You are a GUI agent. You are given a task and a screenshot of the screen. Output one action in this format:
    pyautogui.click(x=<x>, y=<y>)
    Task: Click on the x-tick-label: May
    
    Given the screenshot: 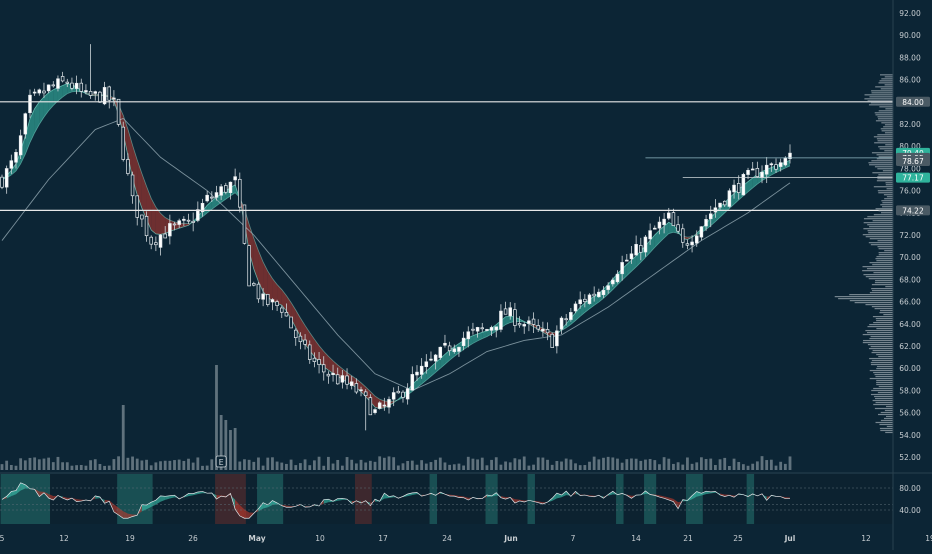 What is the action you would take?
    pyautogui.click(x=256, y=538)
    